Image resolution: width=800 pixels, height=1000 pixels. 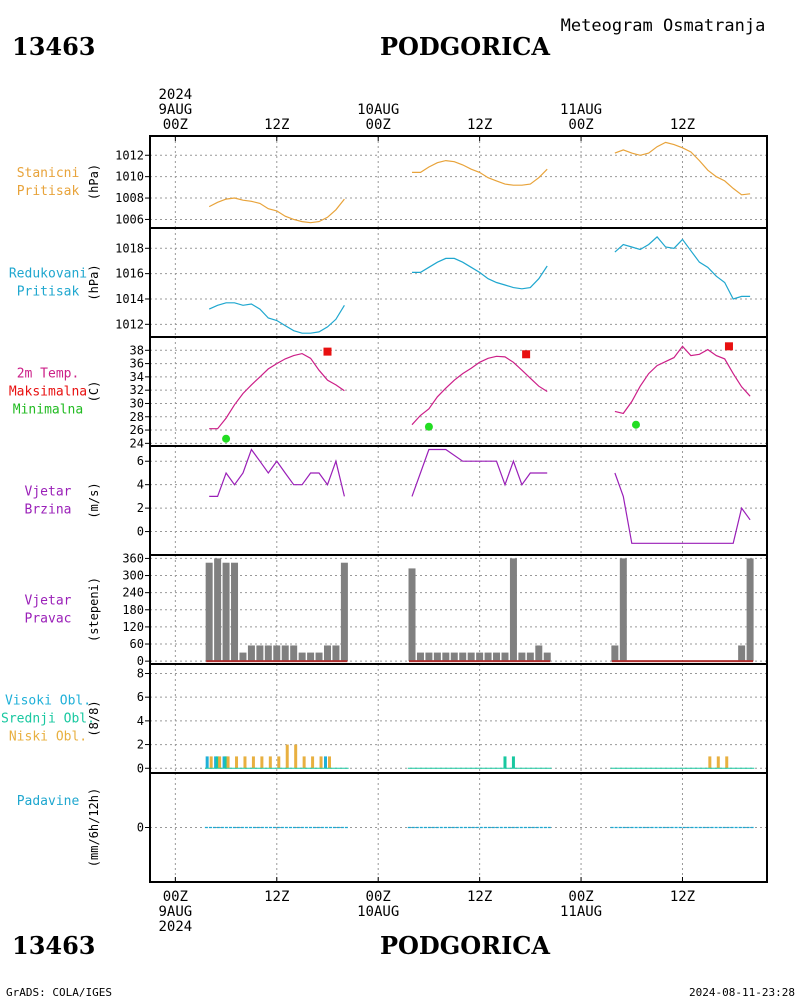 What do you see at coordinates (48, 719) in the screenshot?
I see `panel-label: Srednji Obl.` at bounding box center [48, 719].